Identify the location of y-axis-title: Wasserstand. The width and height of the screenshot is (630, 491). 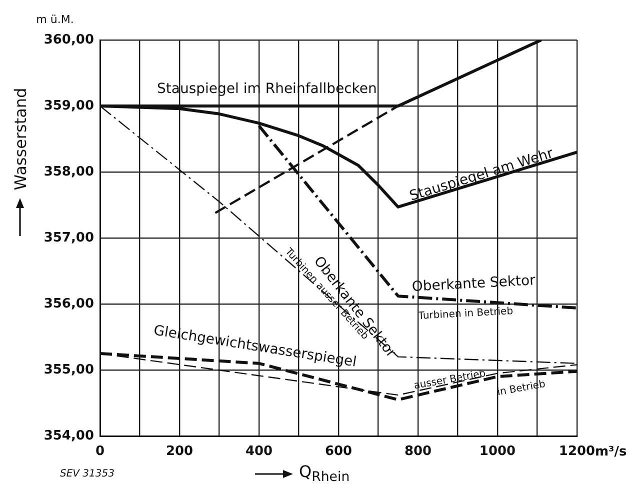
(20, 139).